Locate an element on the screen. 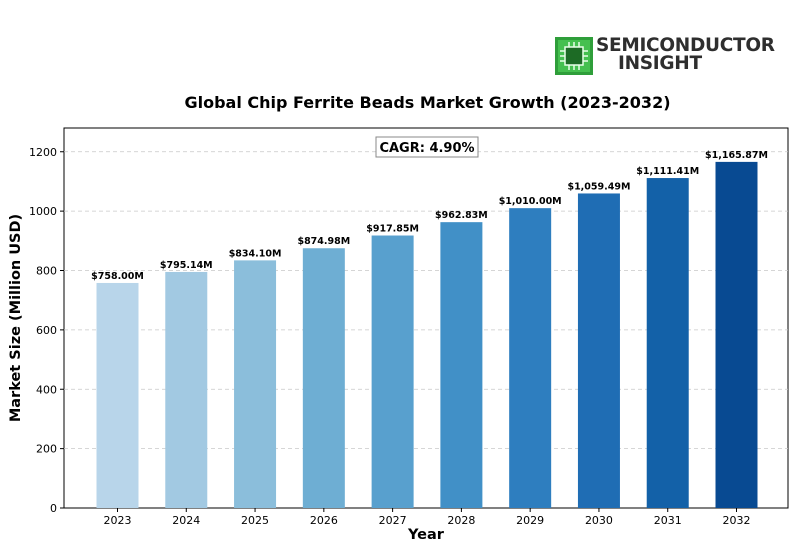  chip-icon is located at coordinates (574, 56).